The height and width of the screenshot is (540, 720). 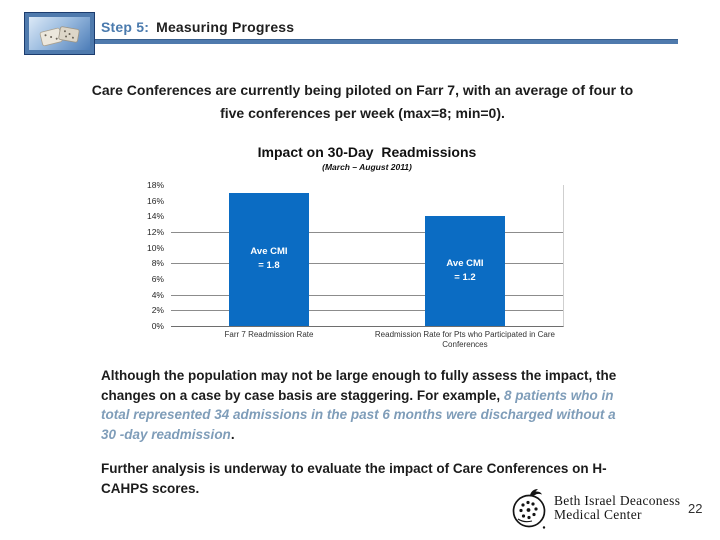 I want to click on paragraph-period: ., so click(x=232, y=434).